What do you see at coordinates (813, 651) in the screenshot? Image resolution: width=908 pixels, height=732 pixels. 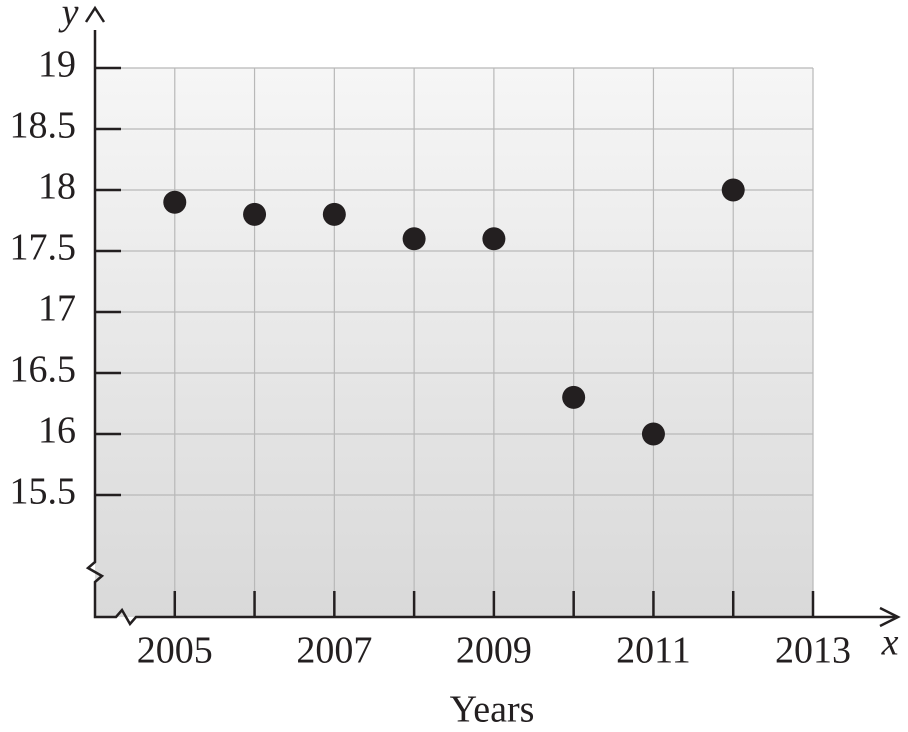 I see `x-tick-label: 2013` at bounding box center [813, 651].